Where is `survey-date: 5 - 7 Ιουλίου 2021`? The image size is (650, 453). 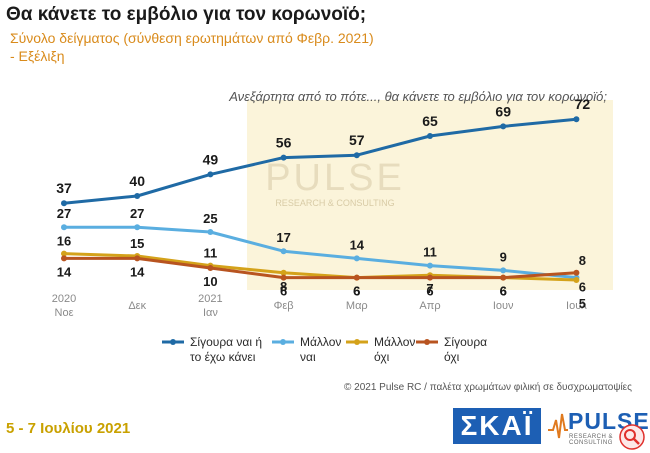 survey-date: 5 - 7 Ιουλίου 2021 is located at coordinates (68, 428).